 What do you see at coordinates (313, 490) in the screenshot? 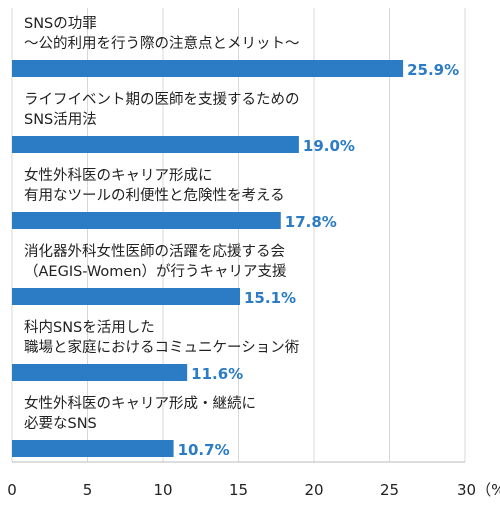
I see `tick-label-20: 20` at bounding box center [313, 490].